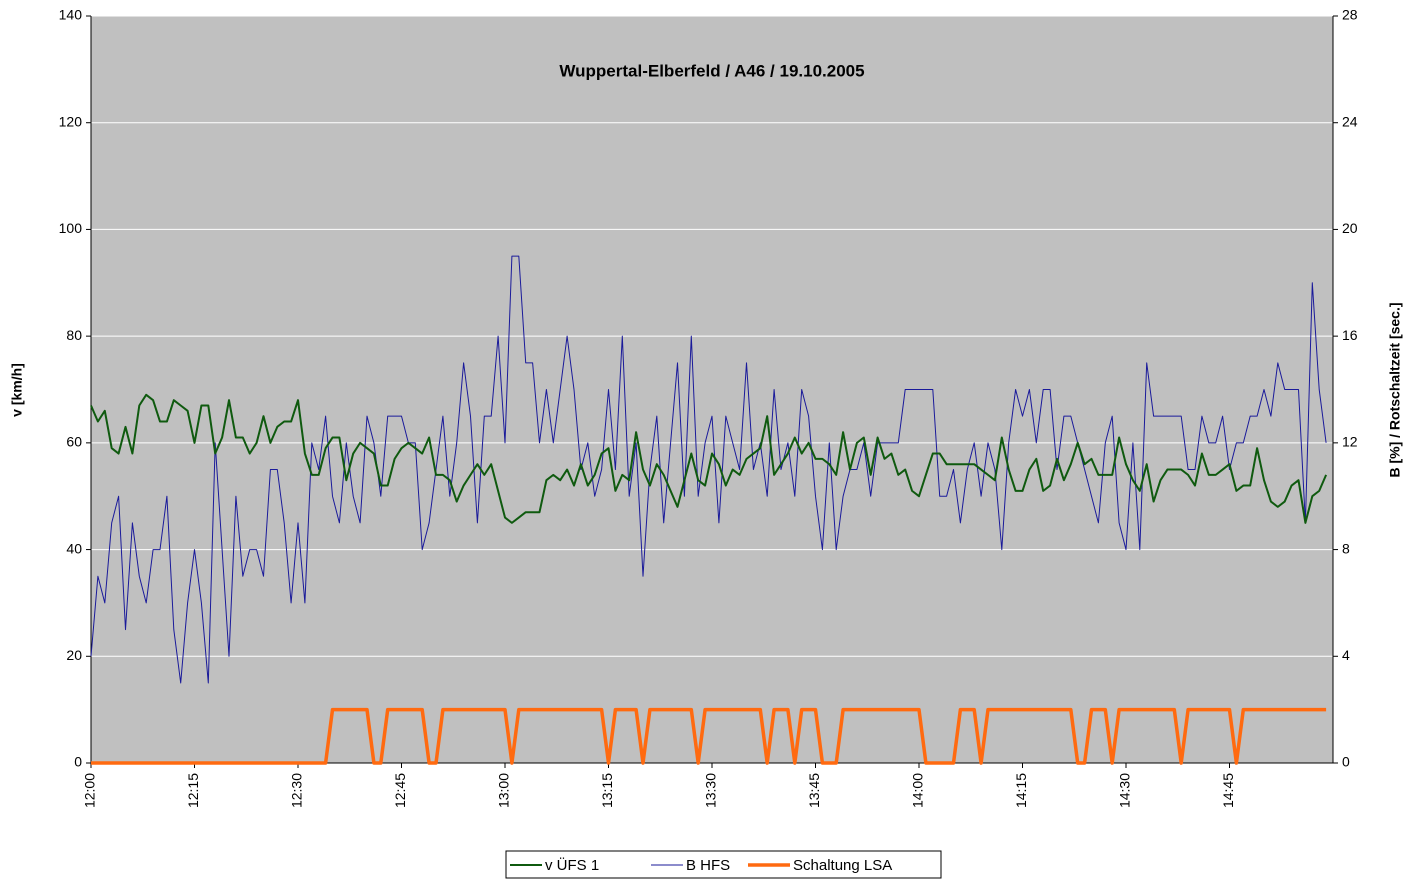 This screenshot has width=1411, height=879. Describe the element at coordinates (572, 865) in the screenshot. I see `legend-label: v ÜFS 1` at that location.